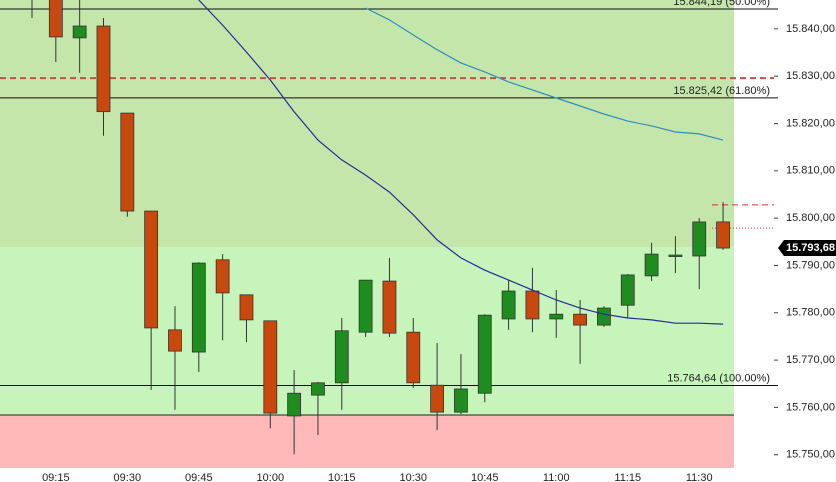 This screenshot has height=482, width=836. What do you see at coordinates (367, 441) in the screenshot?
I see `zone` at bounding box center [367, 441].